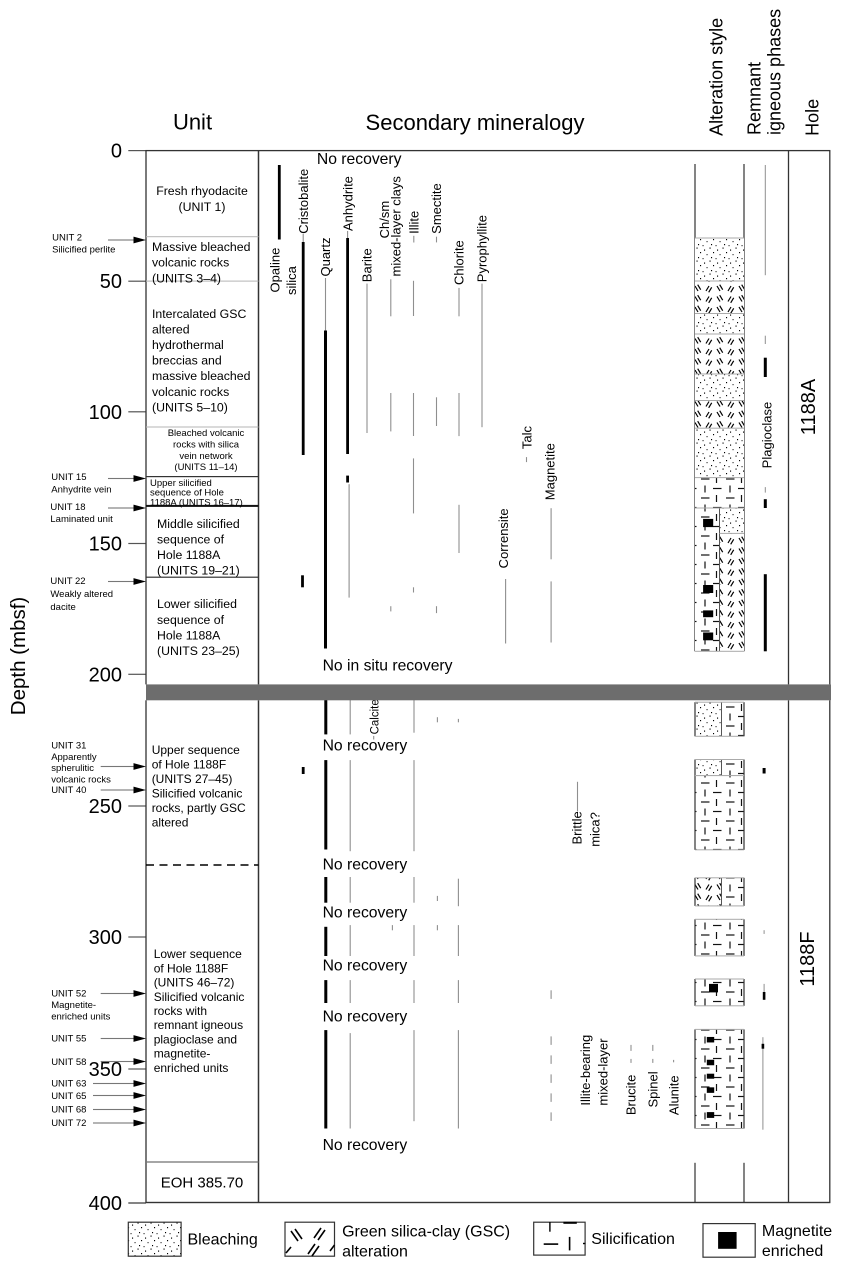 The height and width of the screenshot is (1276, 844). Describe the element at coordinates (67, 507) in the screenshot. I see `svg-text: UNIT 18` at that location.